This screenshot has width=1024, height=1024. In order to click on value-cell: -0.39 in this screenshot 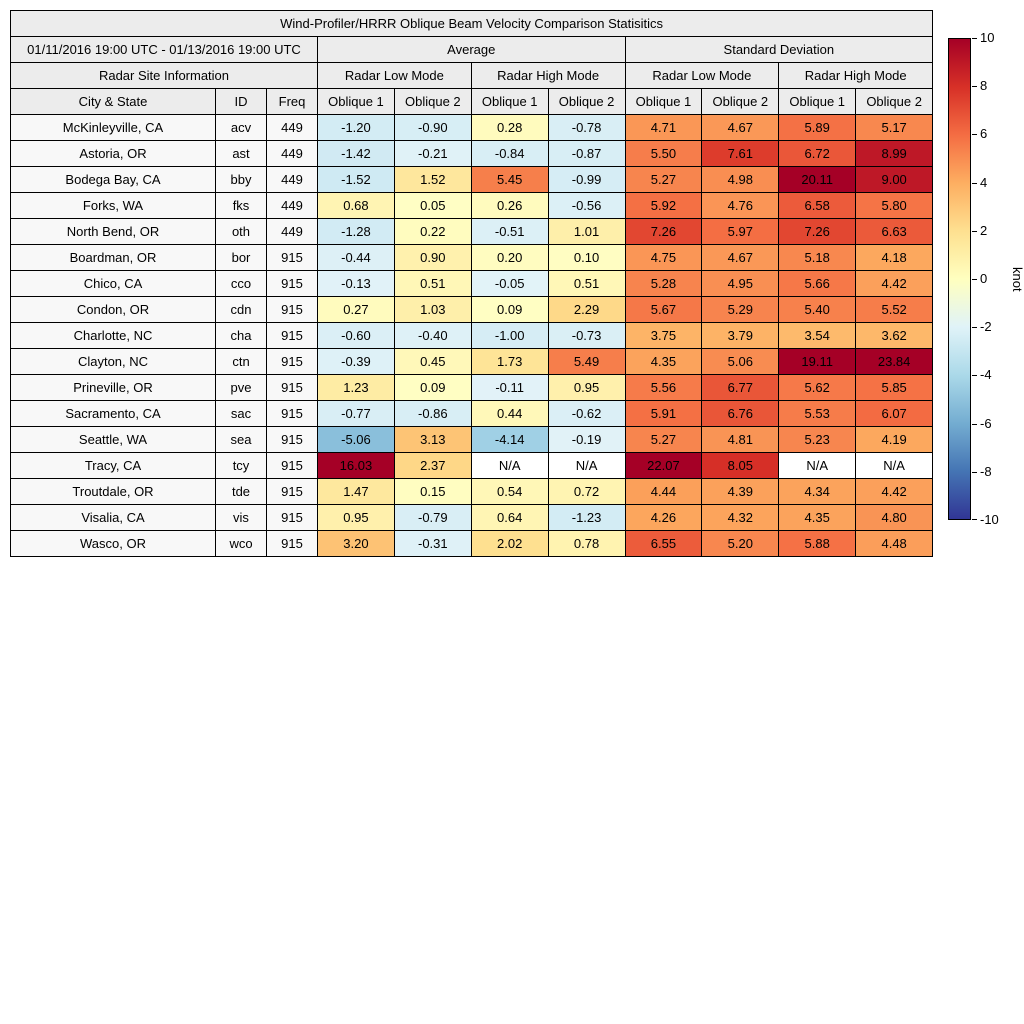, I will do `click(356, 361)`.